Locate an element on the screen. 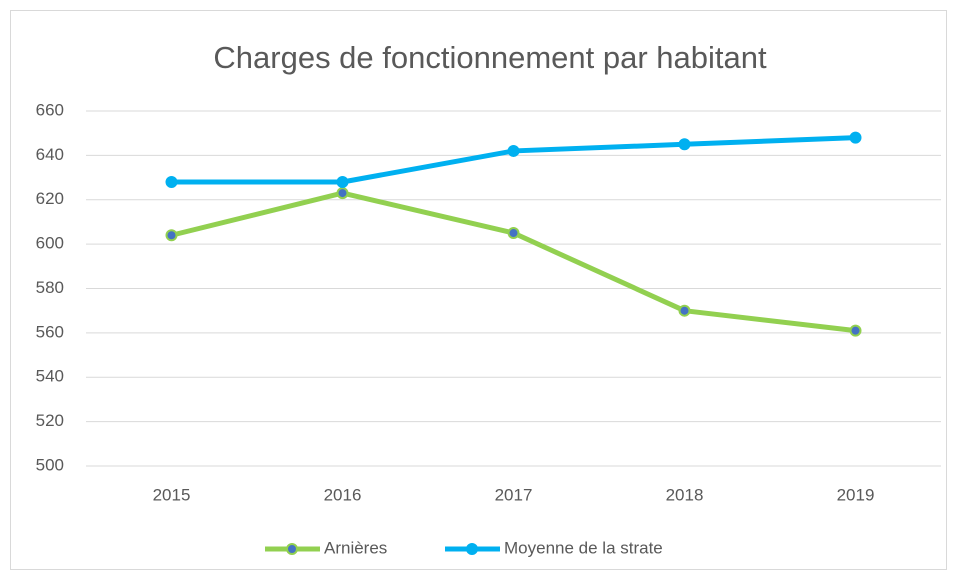  x-tick-label: 2018 is located at coordinates (685, 494).